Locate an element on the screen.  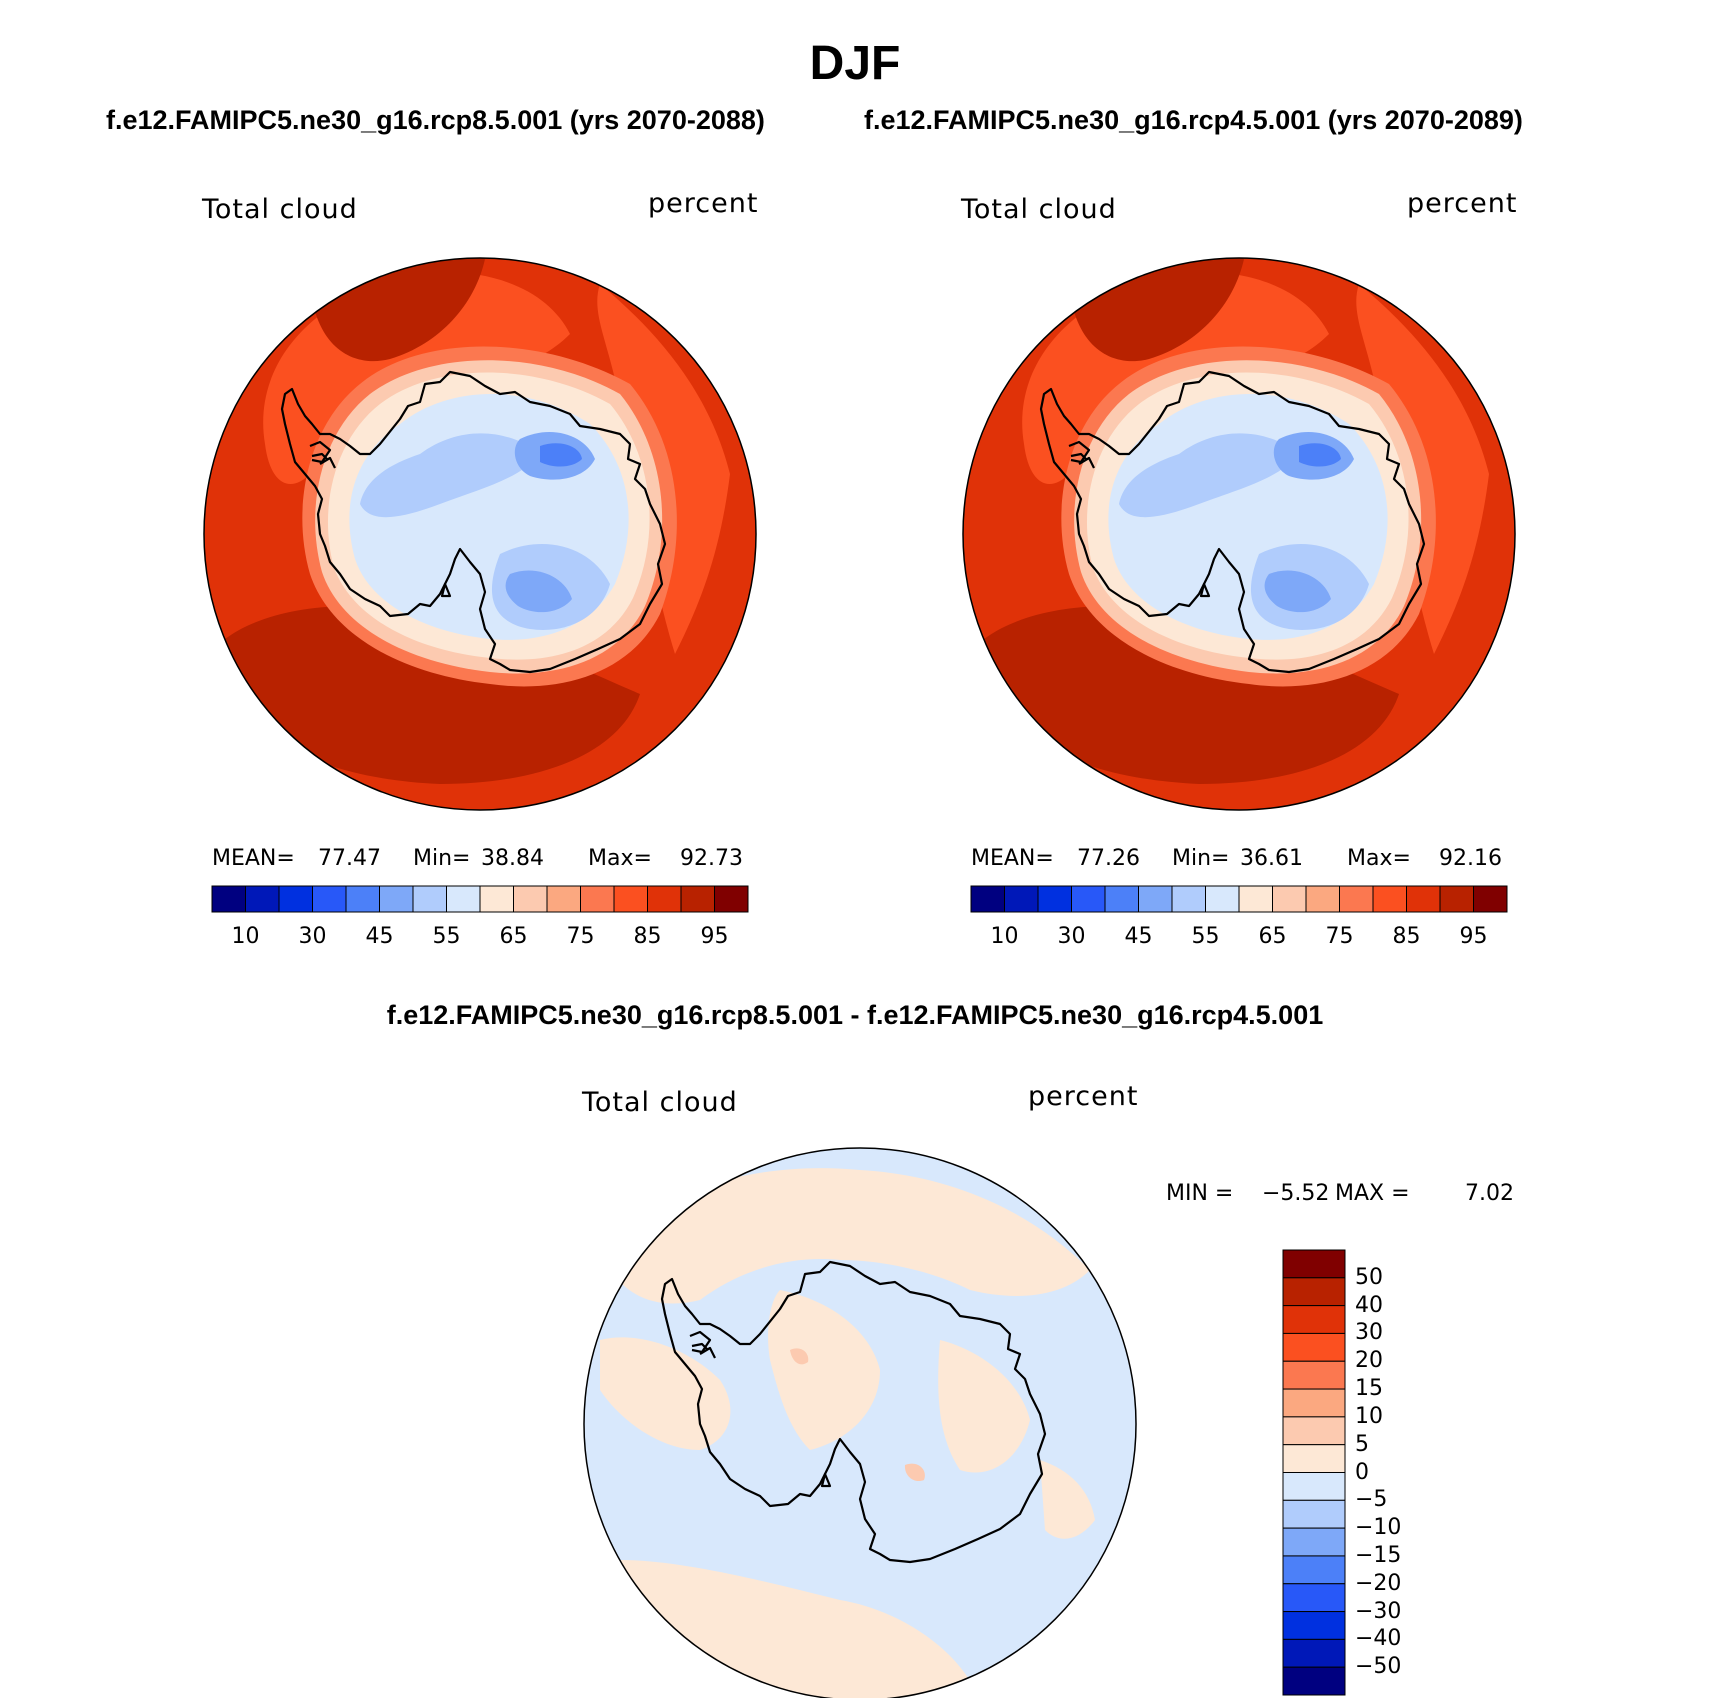
diff-colorbar is located at coordinates (1314, 1472).